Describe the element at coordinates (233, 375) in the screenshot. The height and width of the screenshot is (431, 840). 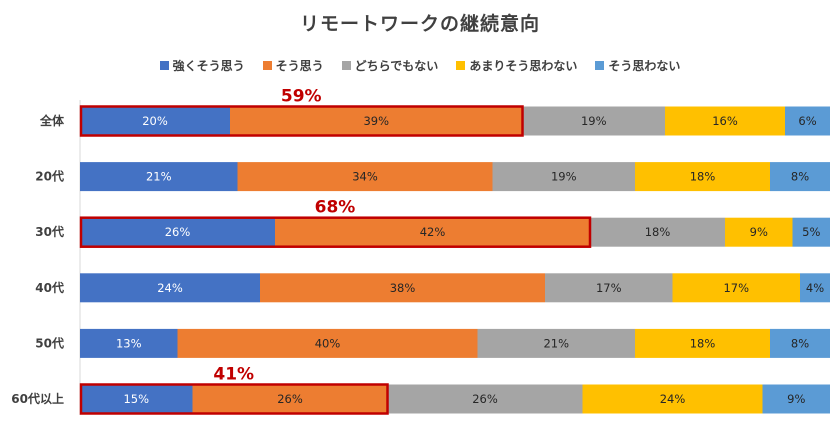
I see `highlight-label: 41%` at that location.